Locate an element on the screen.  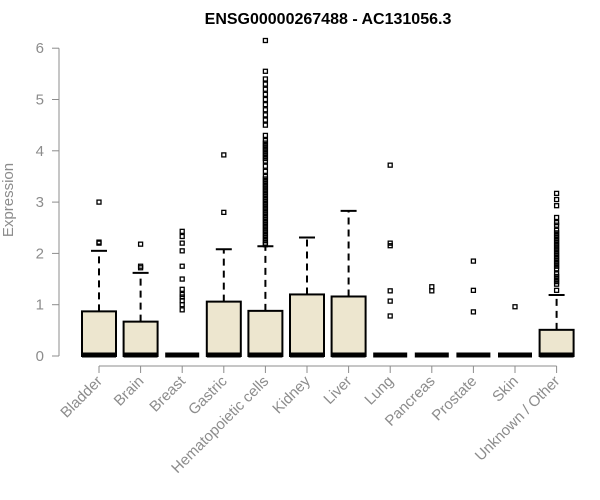
x-tick-label: Lung is located at coordinates (379, 391).